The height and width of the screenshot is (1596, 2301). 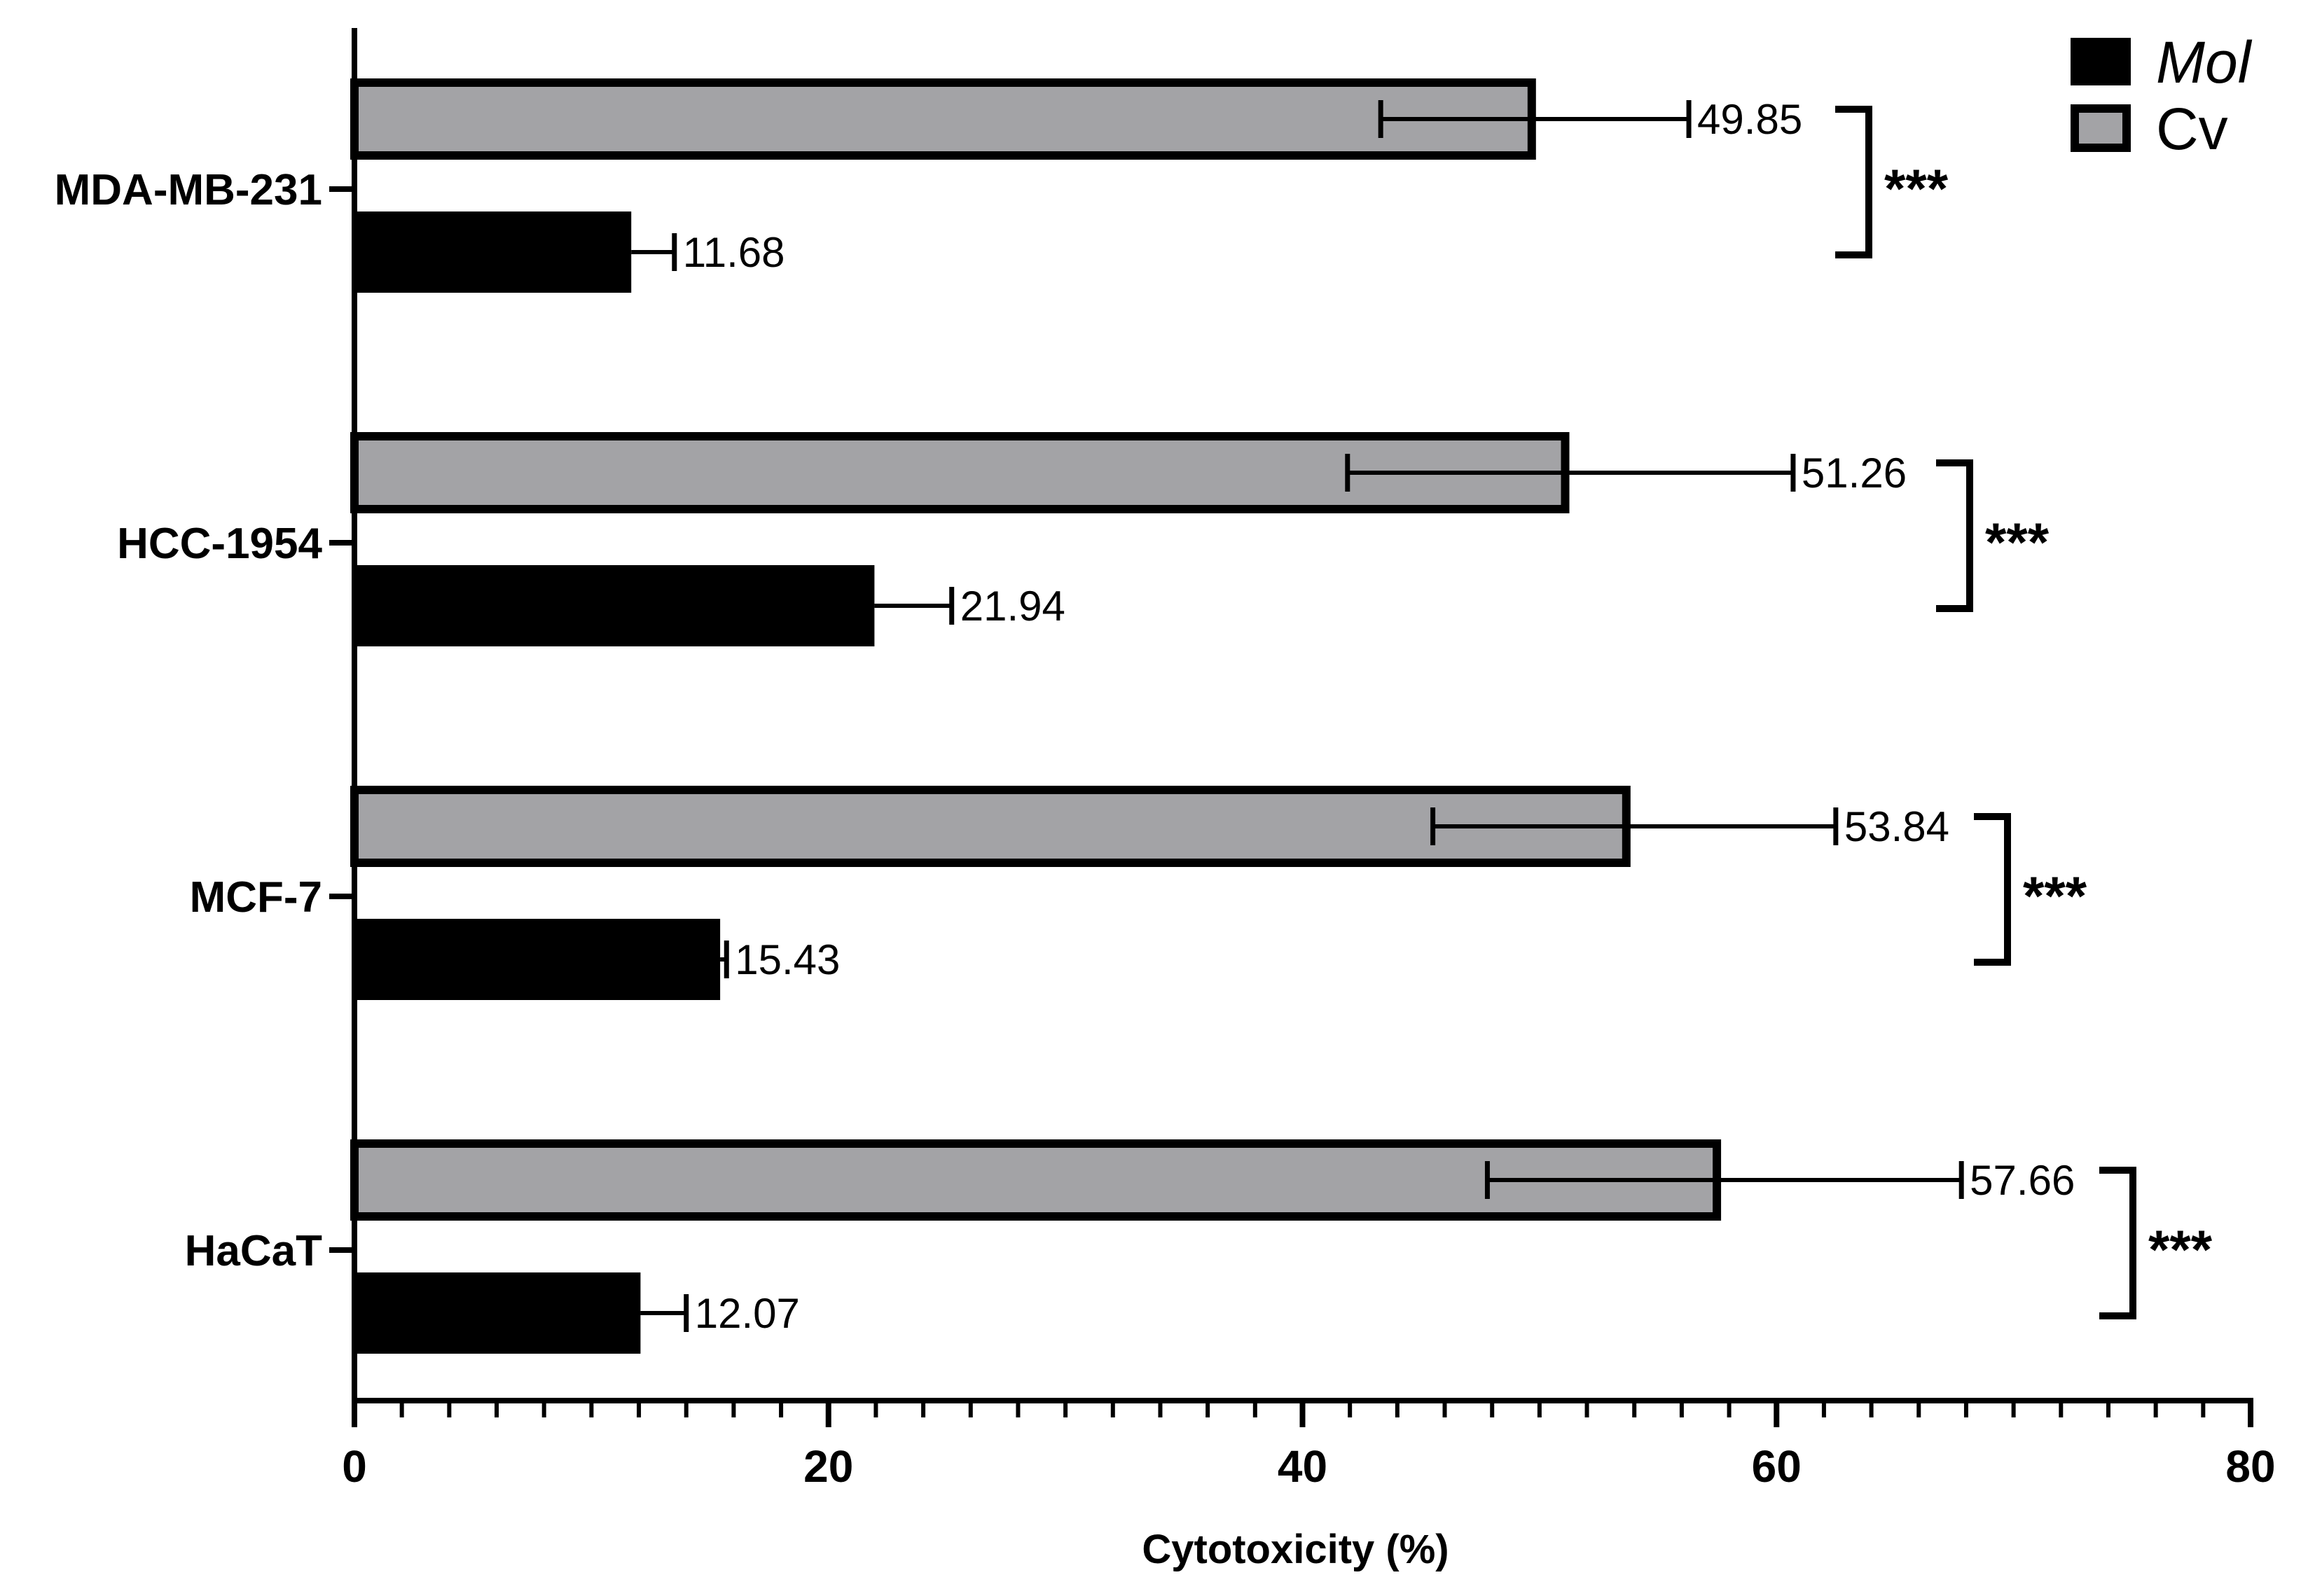 I want to click on significance-label-hcc-1954: ***, so click(x=2017, y=542).